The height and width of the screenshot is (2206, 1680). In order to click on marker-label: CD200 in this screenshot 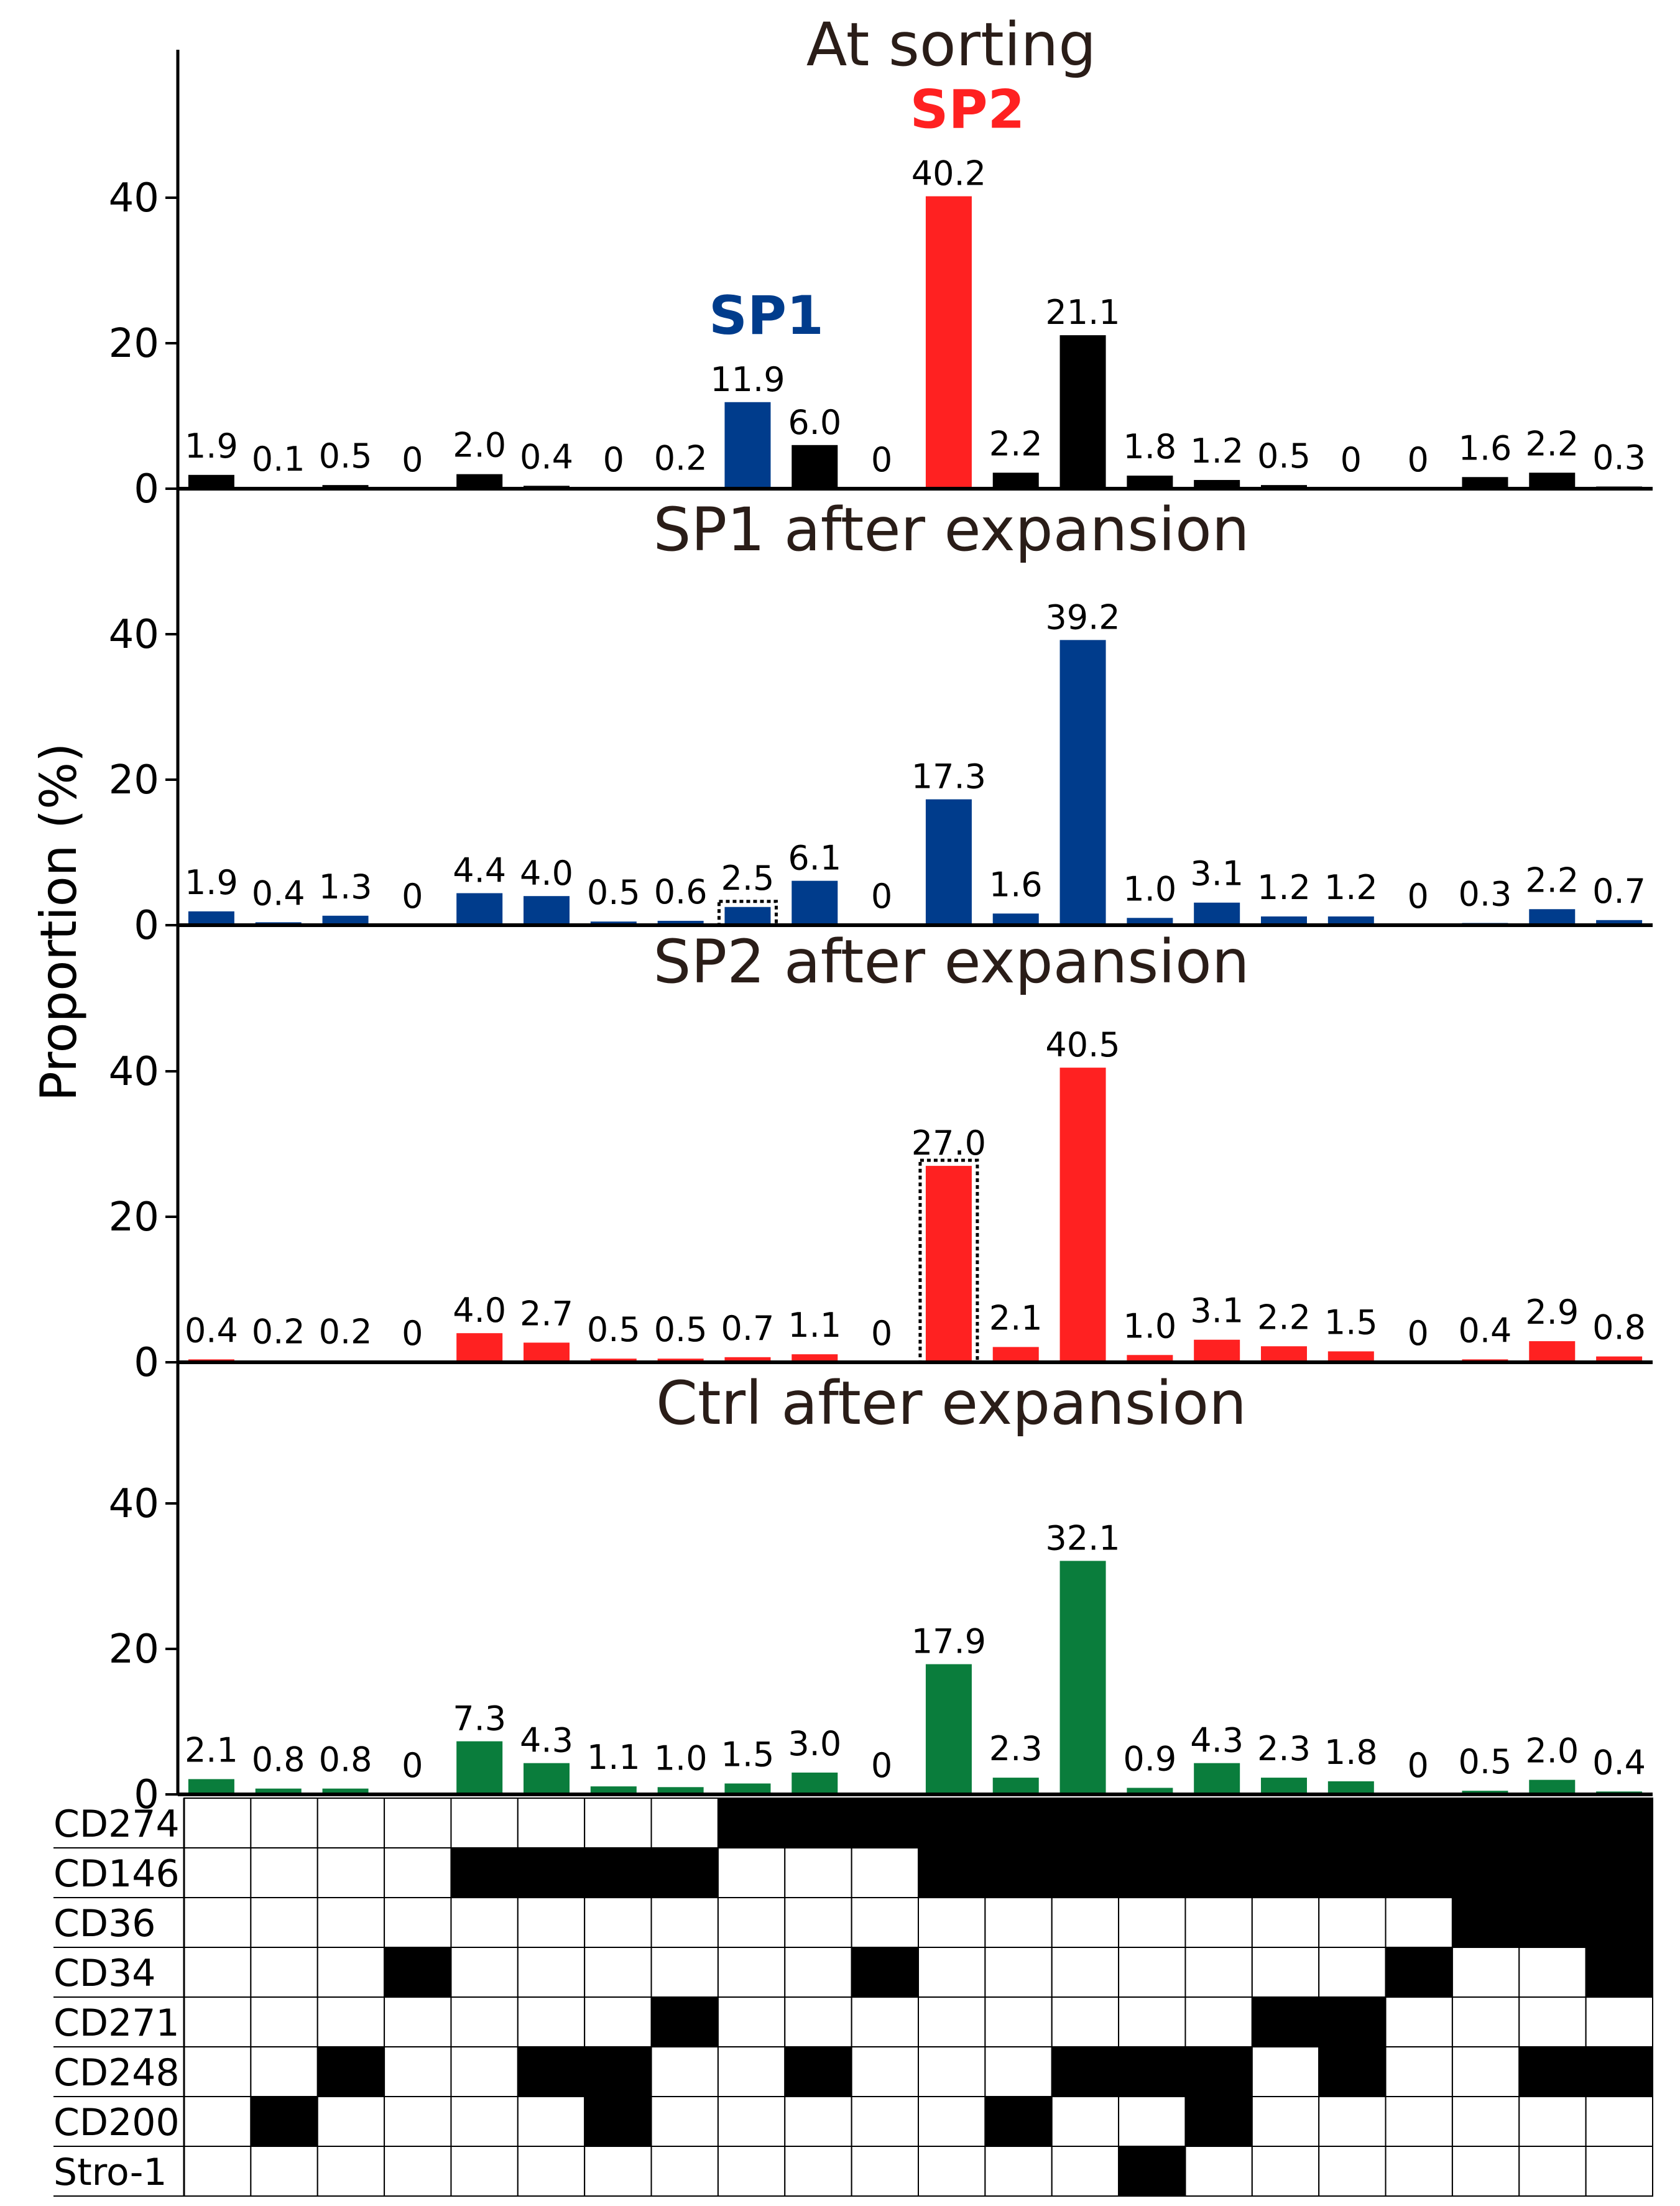, I will do `click(116, 2122)`.